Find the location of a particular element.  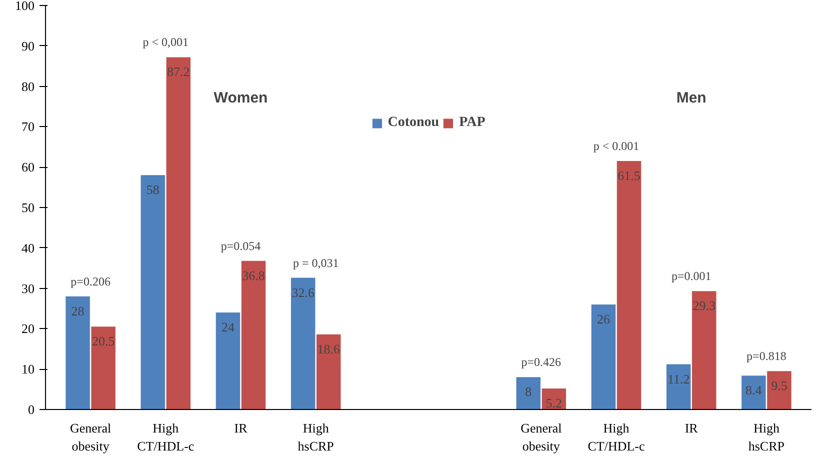

y-tick-label: 60 is located at coordinates (28, 167).